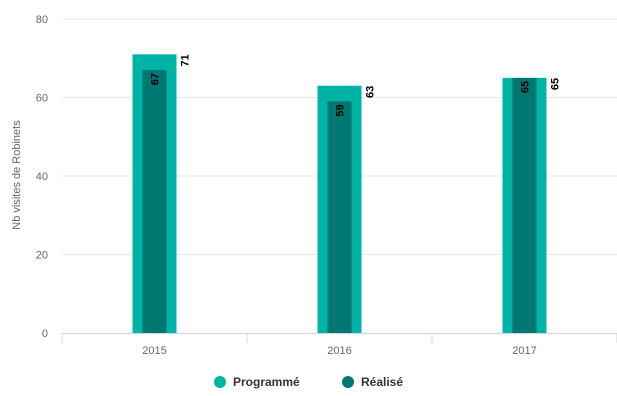  I want to click on data-labels: 71 63 65 67 59 65, so click(356, 85).